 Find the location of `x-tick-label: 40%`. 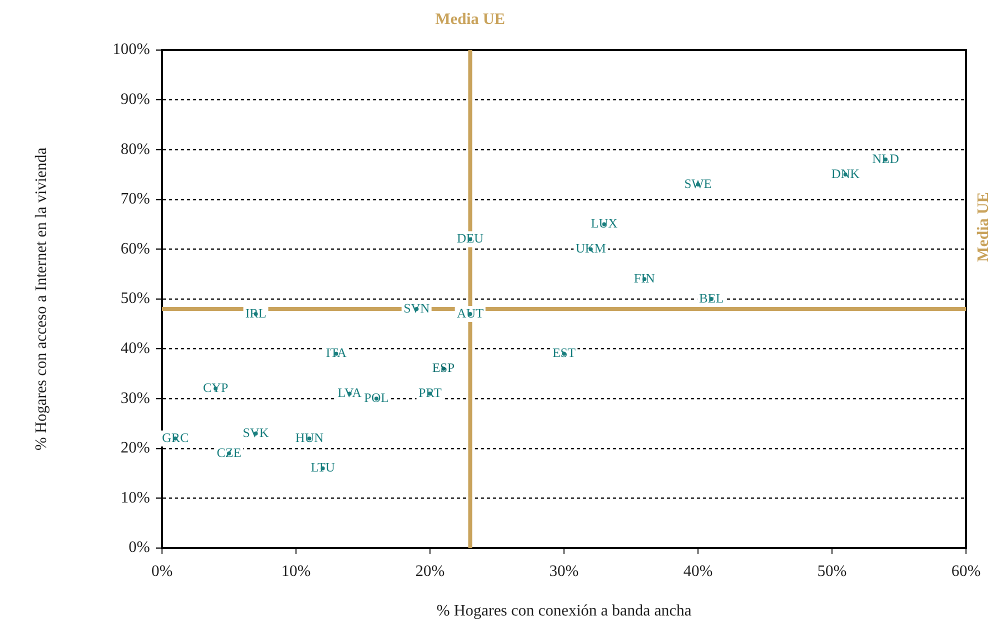

x-tick-label: 40% is located at coordinates (698, 571).